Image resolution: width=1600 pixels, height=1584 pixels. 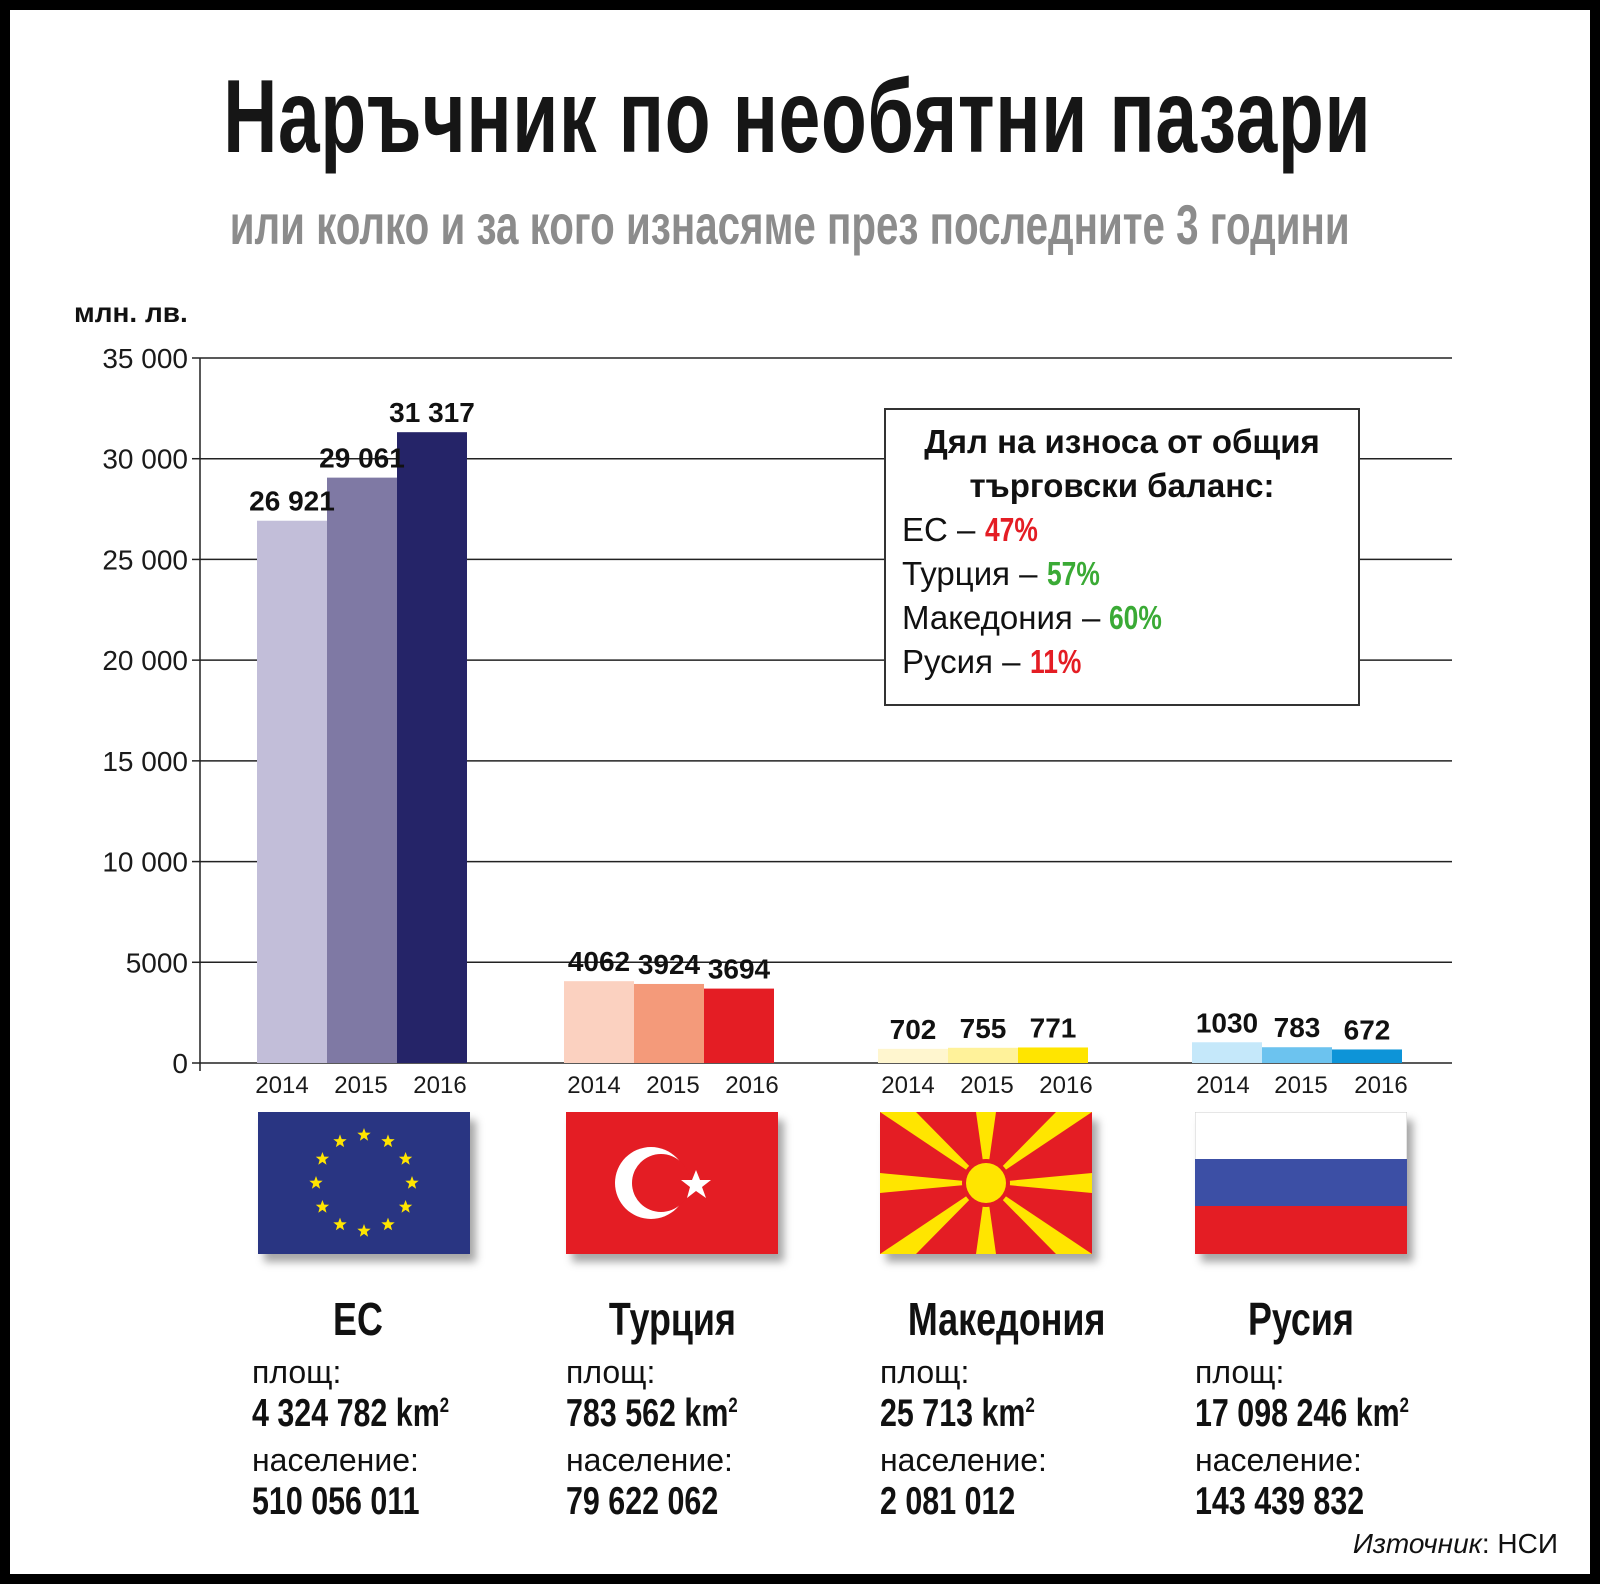 I want to click on legend-value: 47%, so click(x=1011, y=529).